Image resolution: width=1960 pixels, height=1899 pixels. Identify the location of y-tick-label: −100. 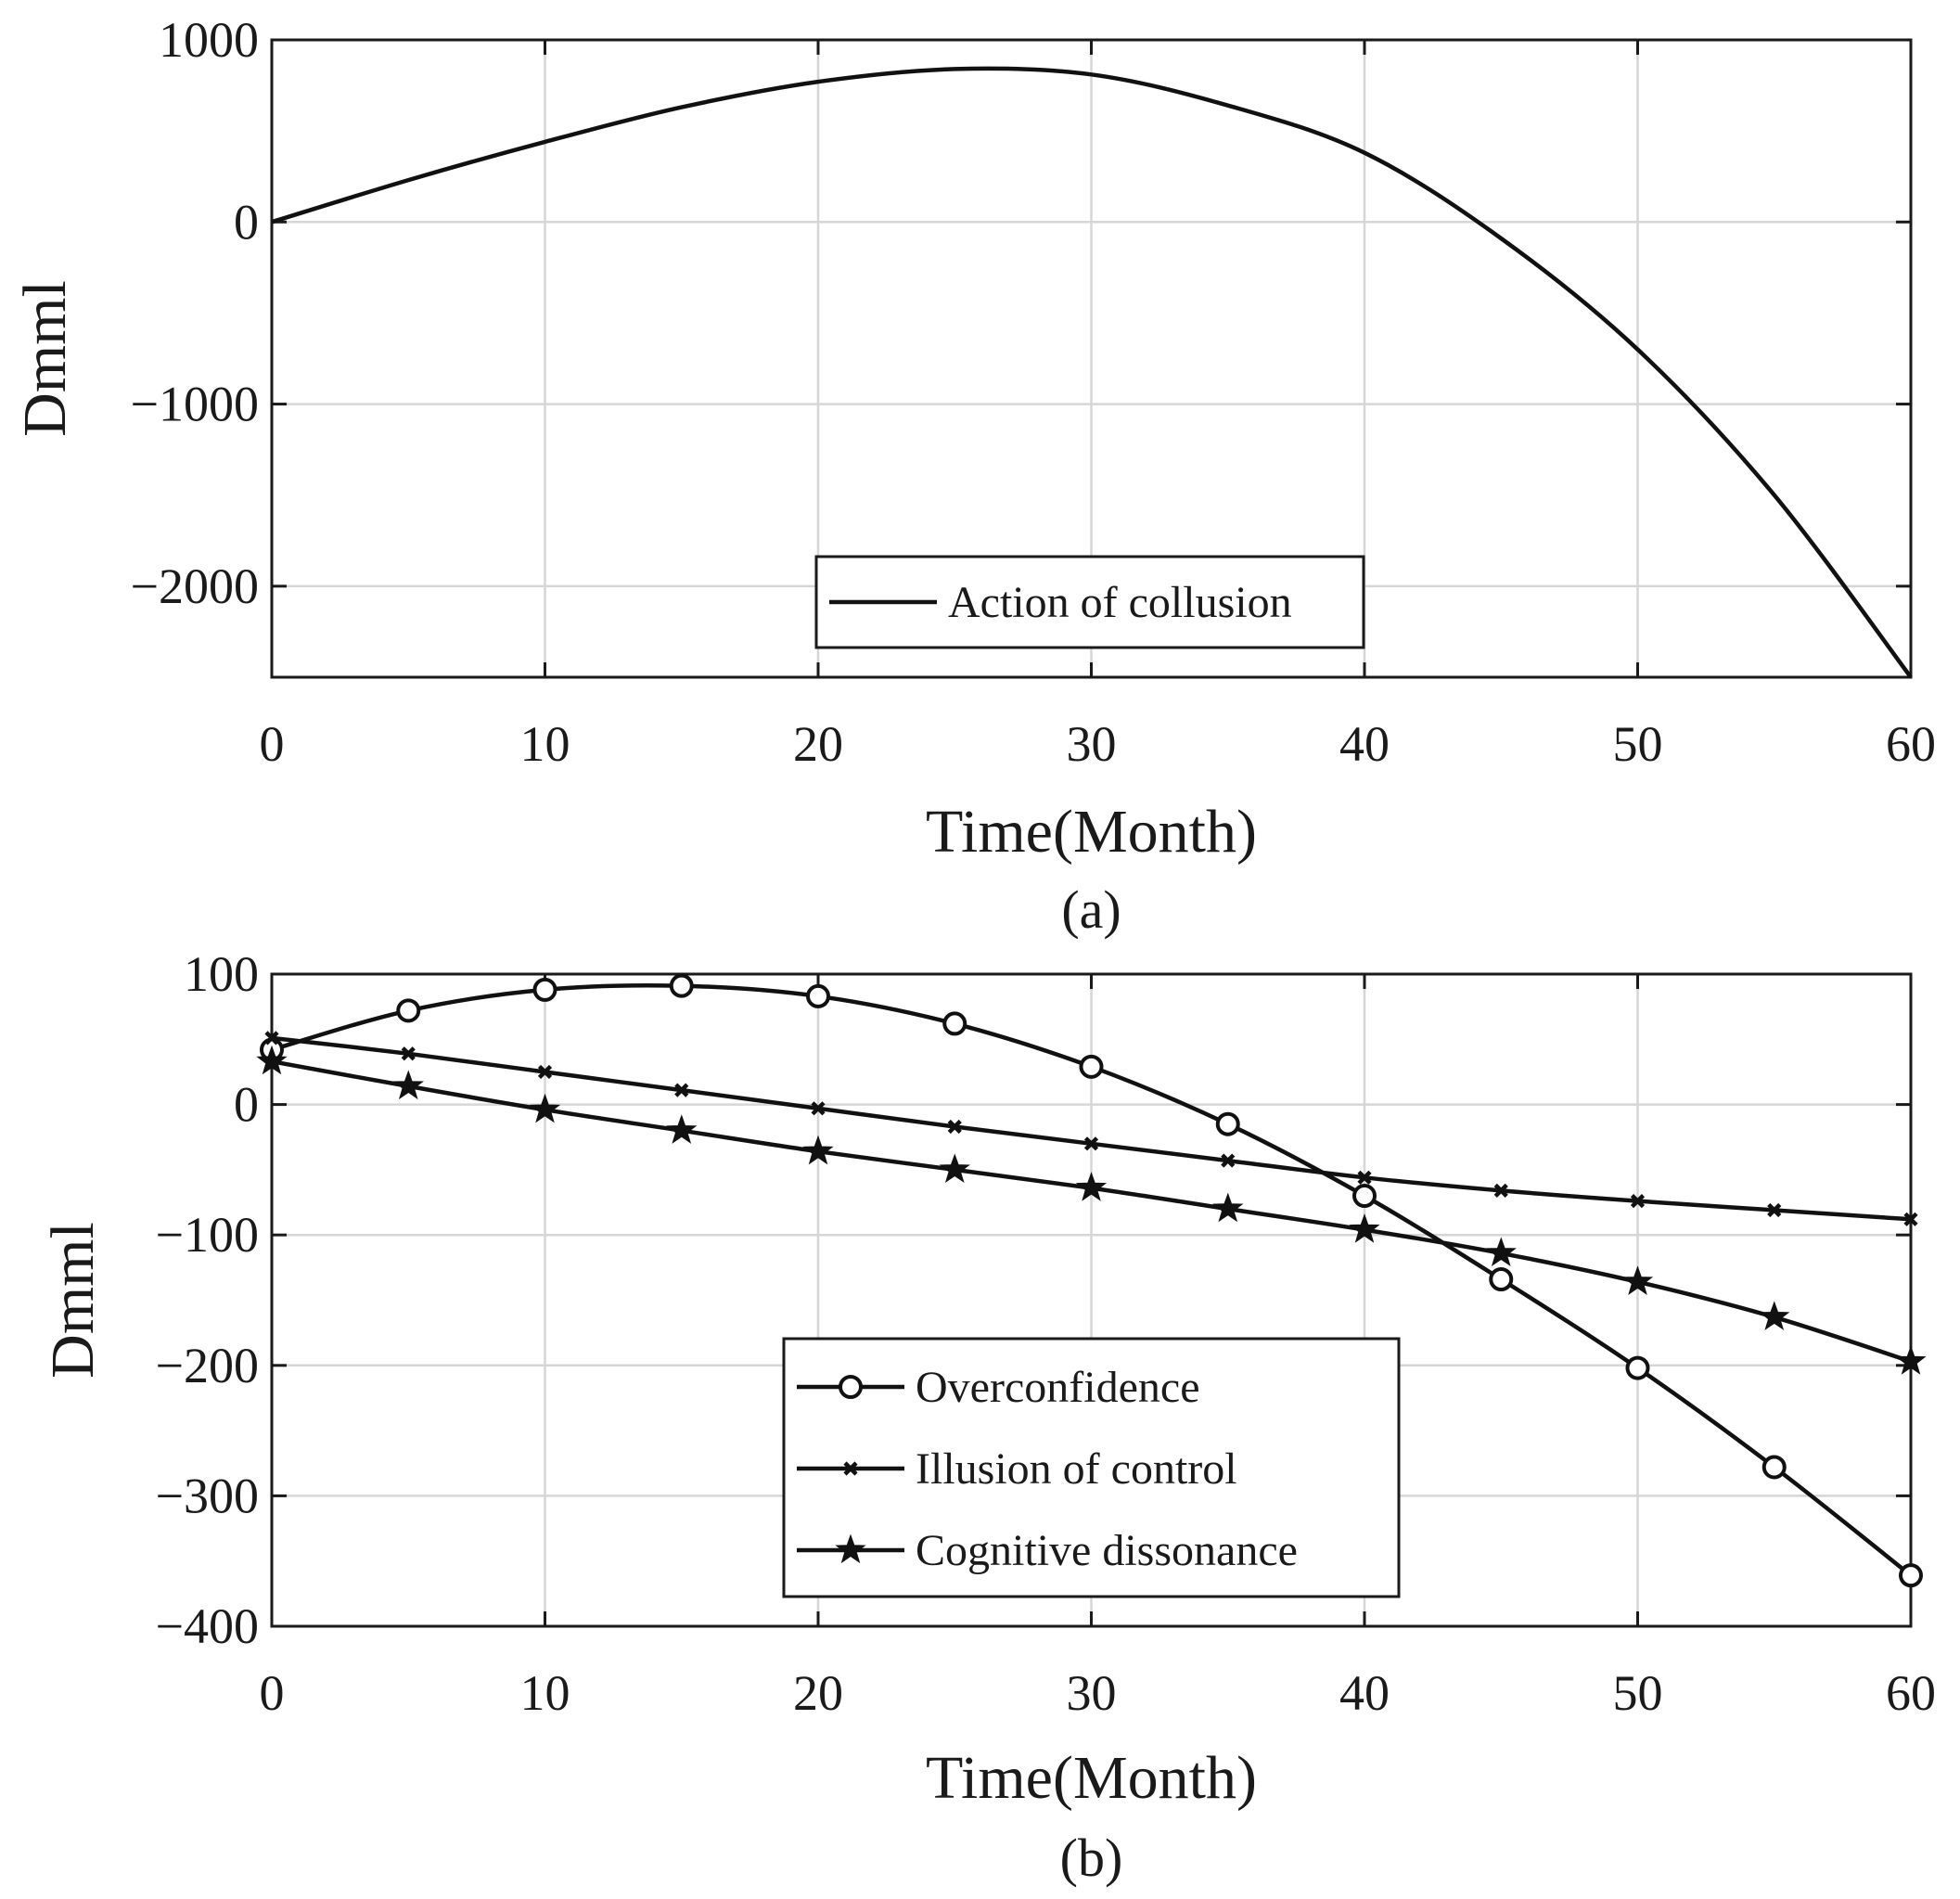
(208, 1235).